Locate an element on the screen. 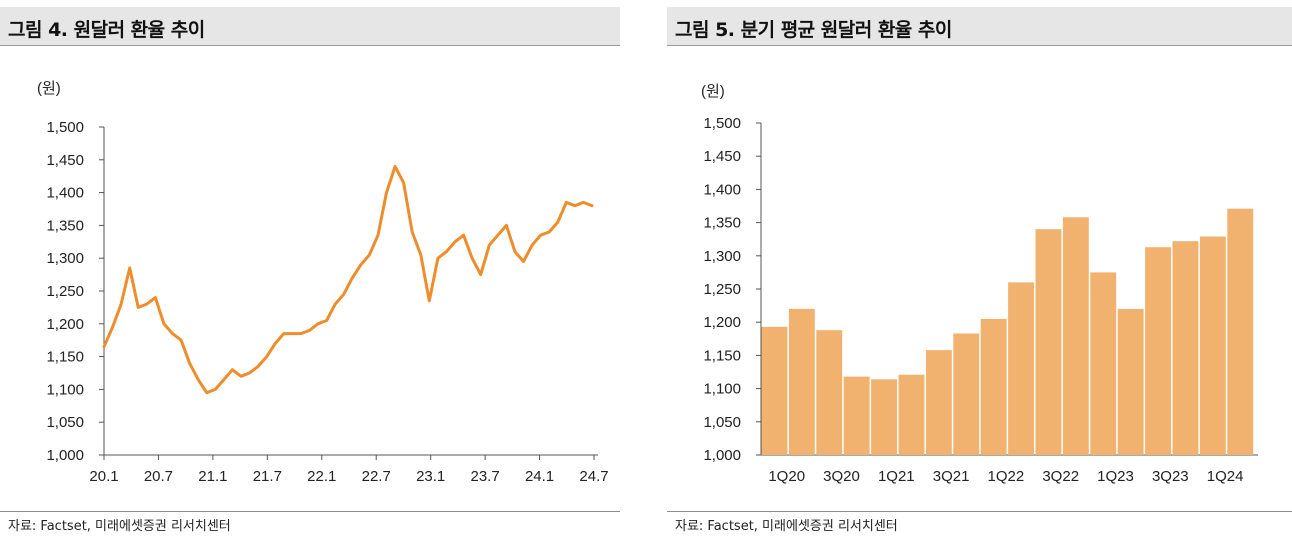  x-tick-label: 1Q21 is located at coordinates (896, 476).